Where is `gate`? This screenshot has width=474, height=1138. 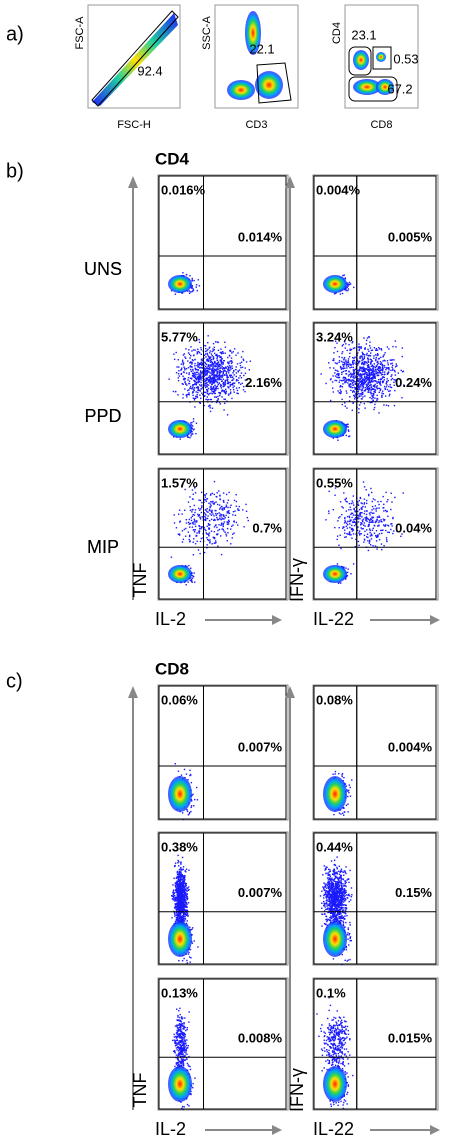 gate is located at coordinates (360, 61).